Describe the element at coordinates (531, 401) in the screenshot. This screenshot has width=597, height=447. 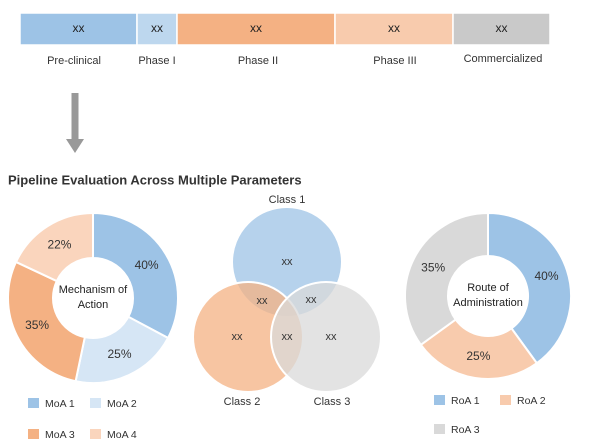
I see `legend-label: RoA 2` at that location.